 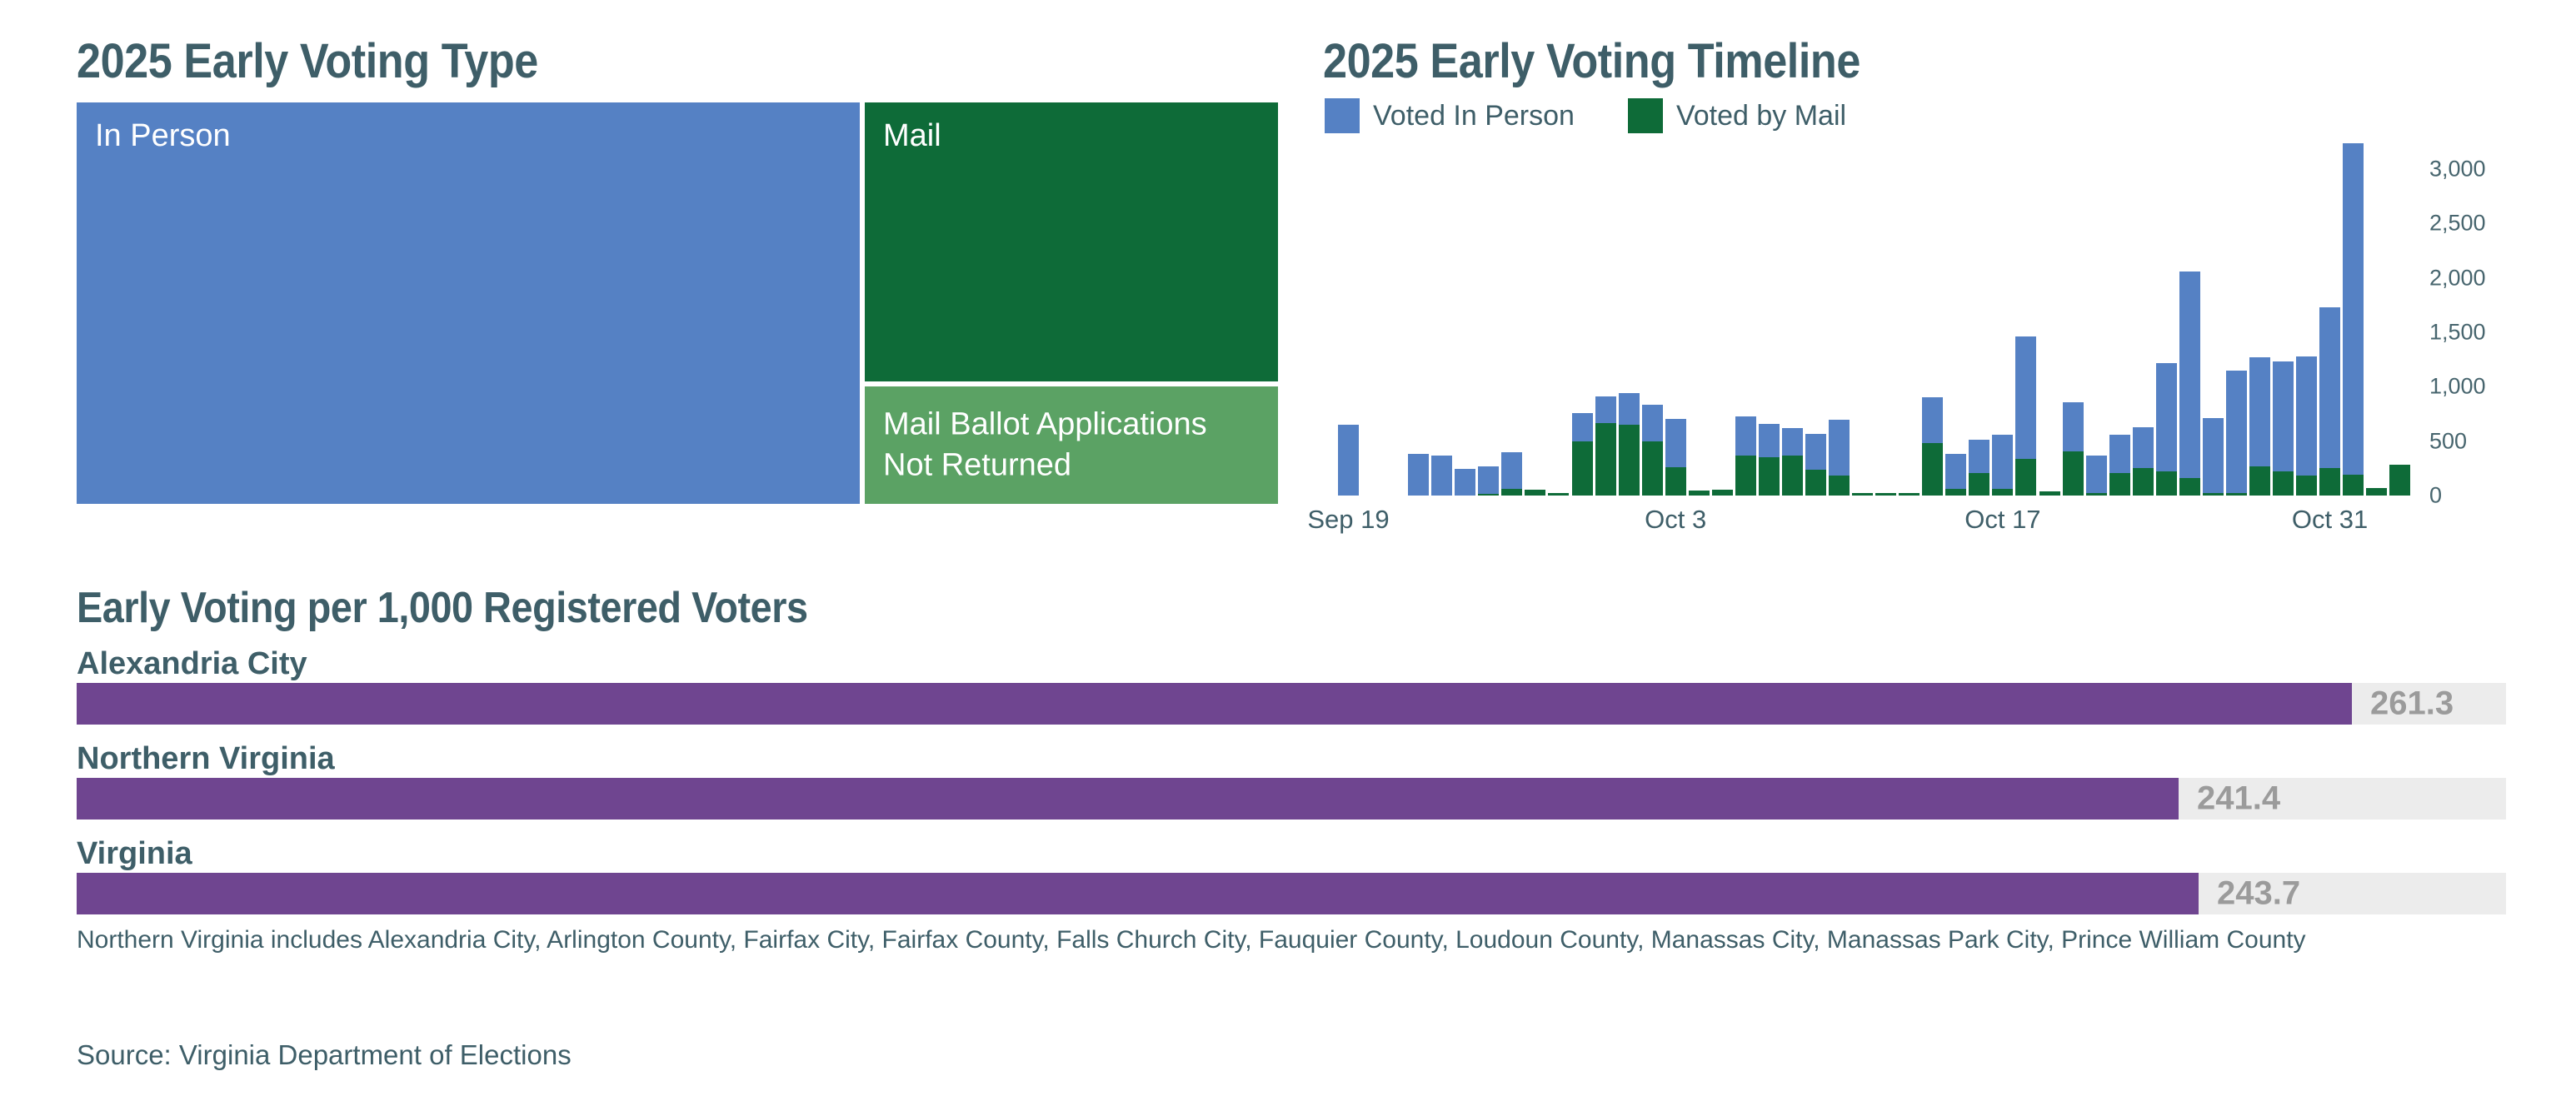 What do you see at coordinates (2457, 332) in the screenshot?
I see `timeline-y-tick-label: 1,500` at bounding box center [2457, 332].